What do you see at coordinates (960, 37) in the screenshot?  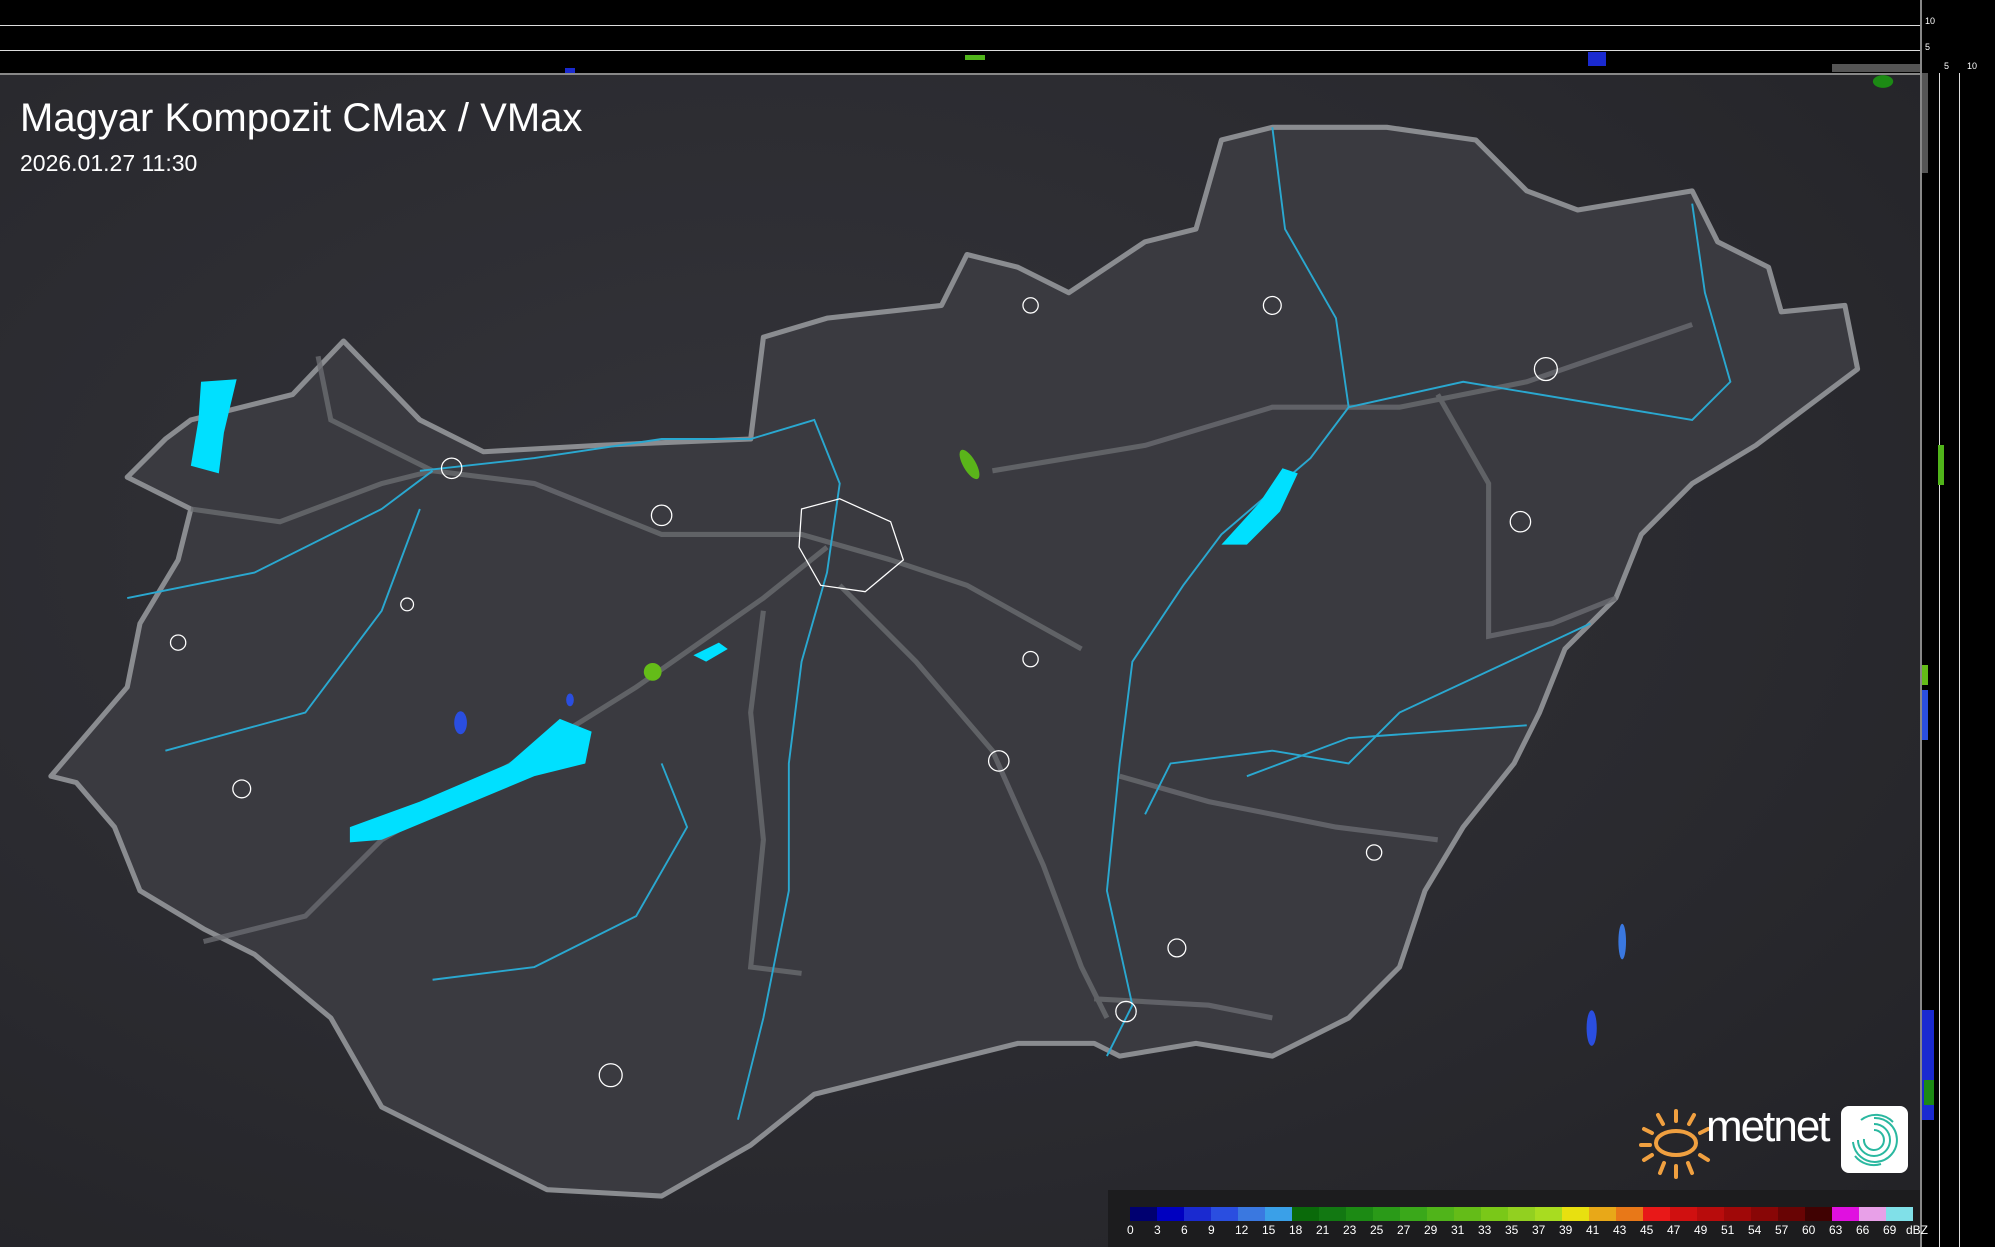 I see `vertical-profile-top` at bounding box center [960, 37].